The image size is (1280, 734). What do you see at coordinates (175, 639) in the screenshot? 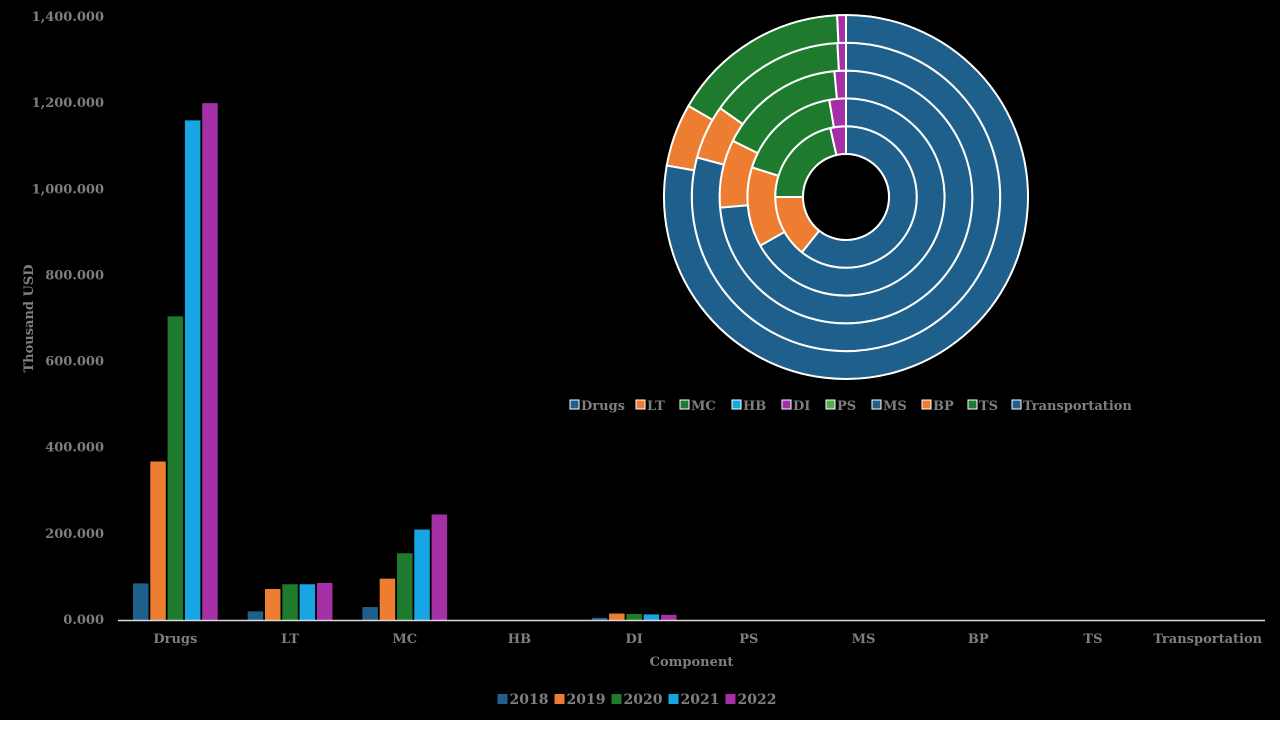
I see `x-tick-label: Drugs` at bounding box center [175, 639].